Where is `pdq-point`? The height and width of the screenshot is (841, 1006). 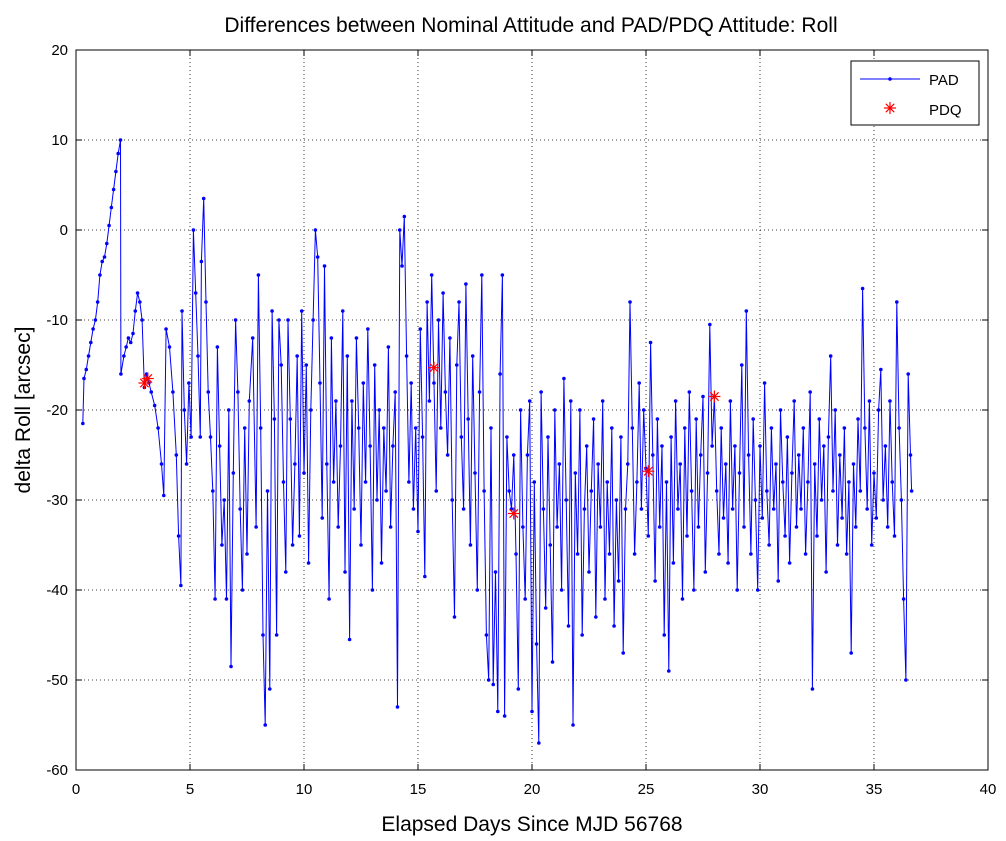
pdq-point is located at coordinates (648, 471).